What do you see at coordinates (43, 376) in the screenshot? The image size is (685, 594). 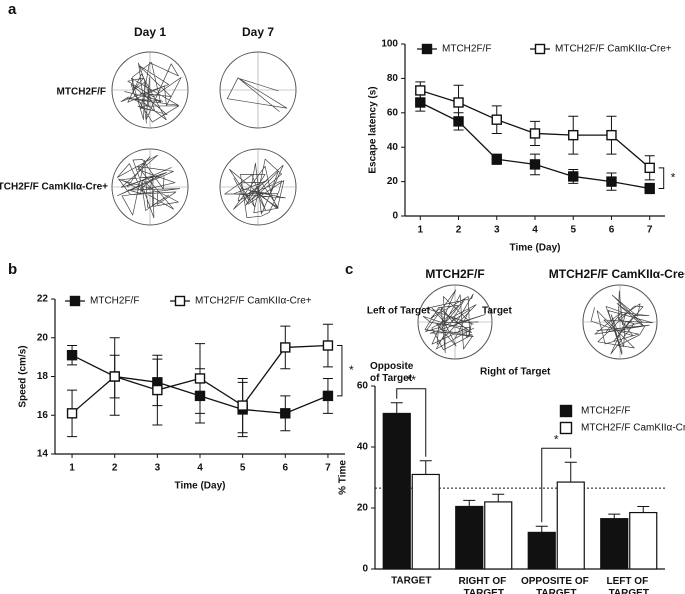 I see `y-tick-label: 18` at bounding box center [43, 376].